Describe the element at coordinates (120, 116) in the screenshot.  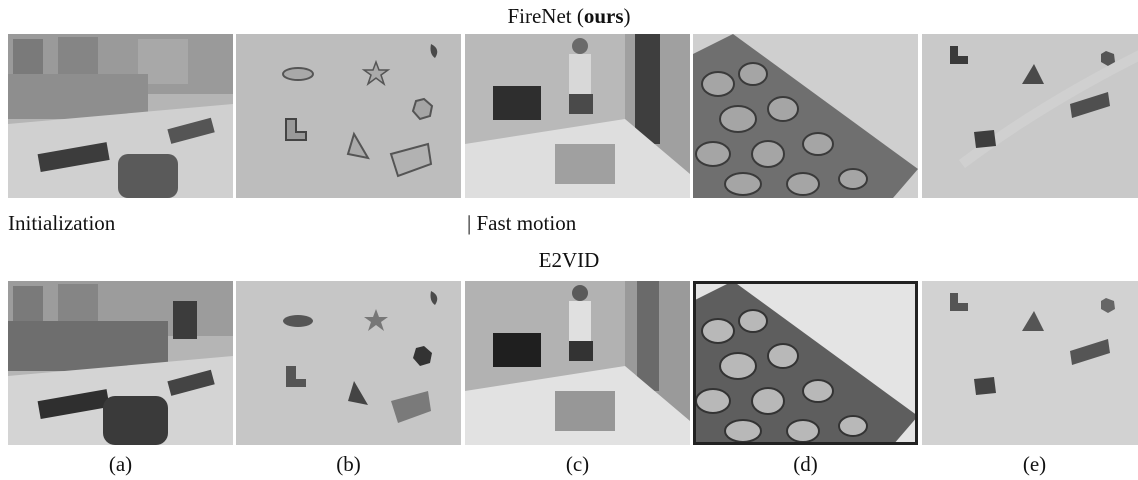
I see `firenet-image-a-office` at that location.